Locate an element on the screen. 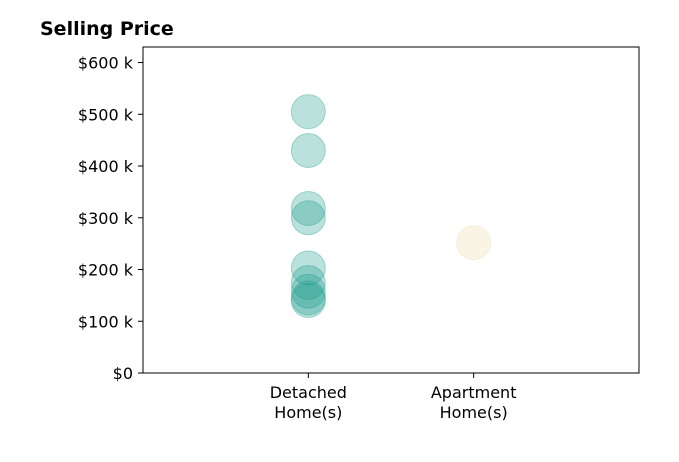  y-tick-label: $400 k is located at coordinates (106, 166).